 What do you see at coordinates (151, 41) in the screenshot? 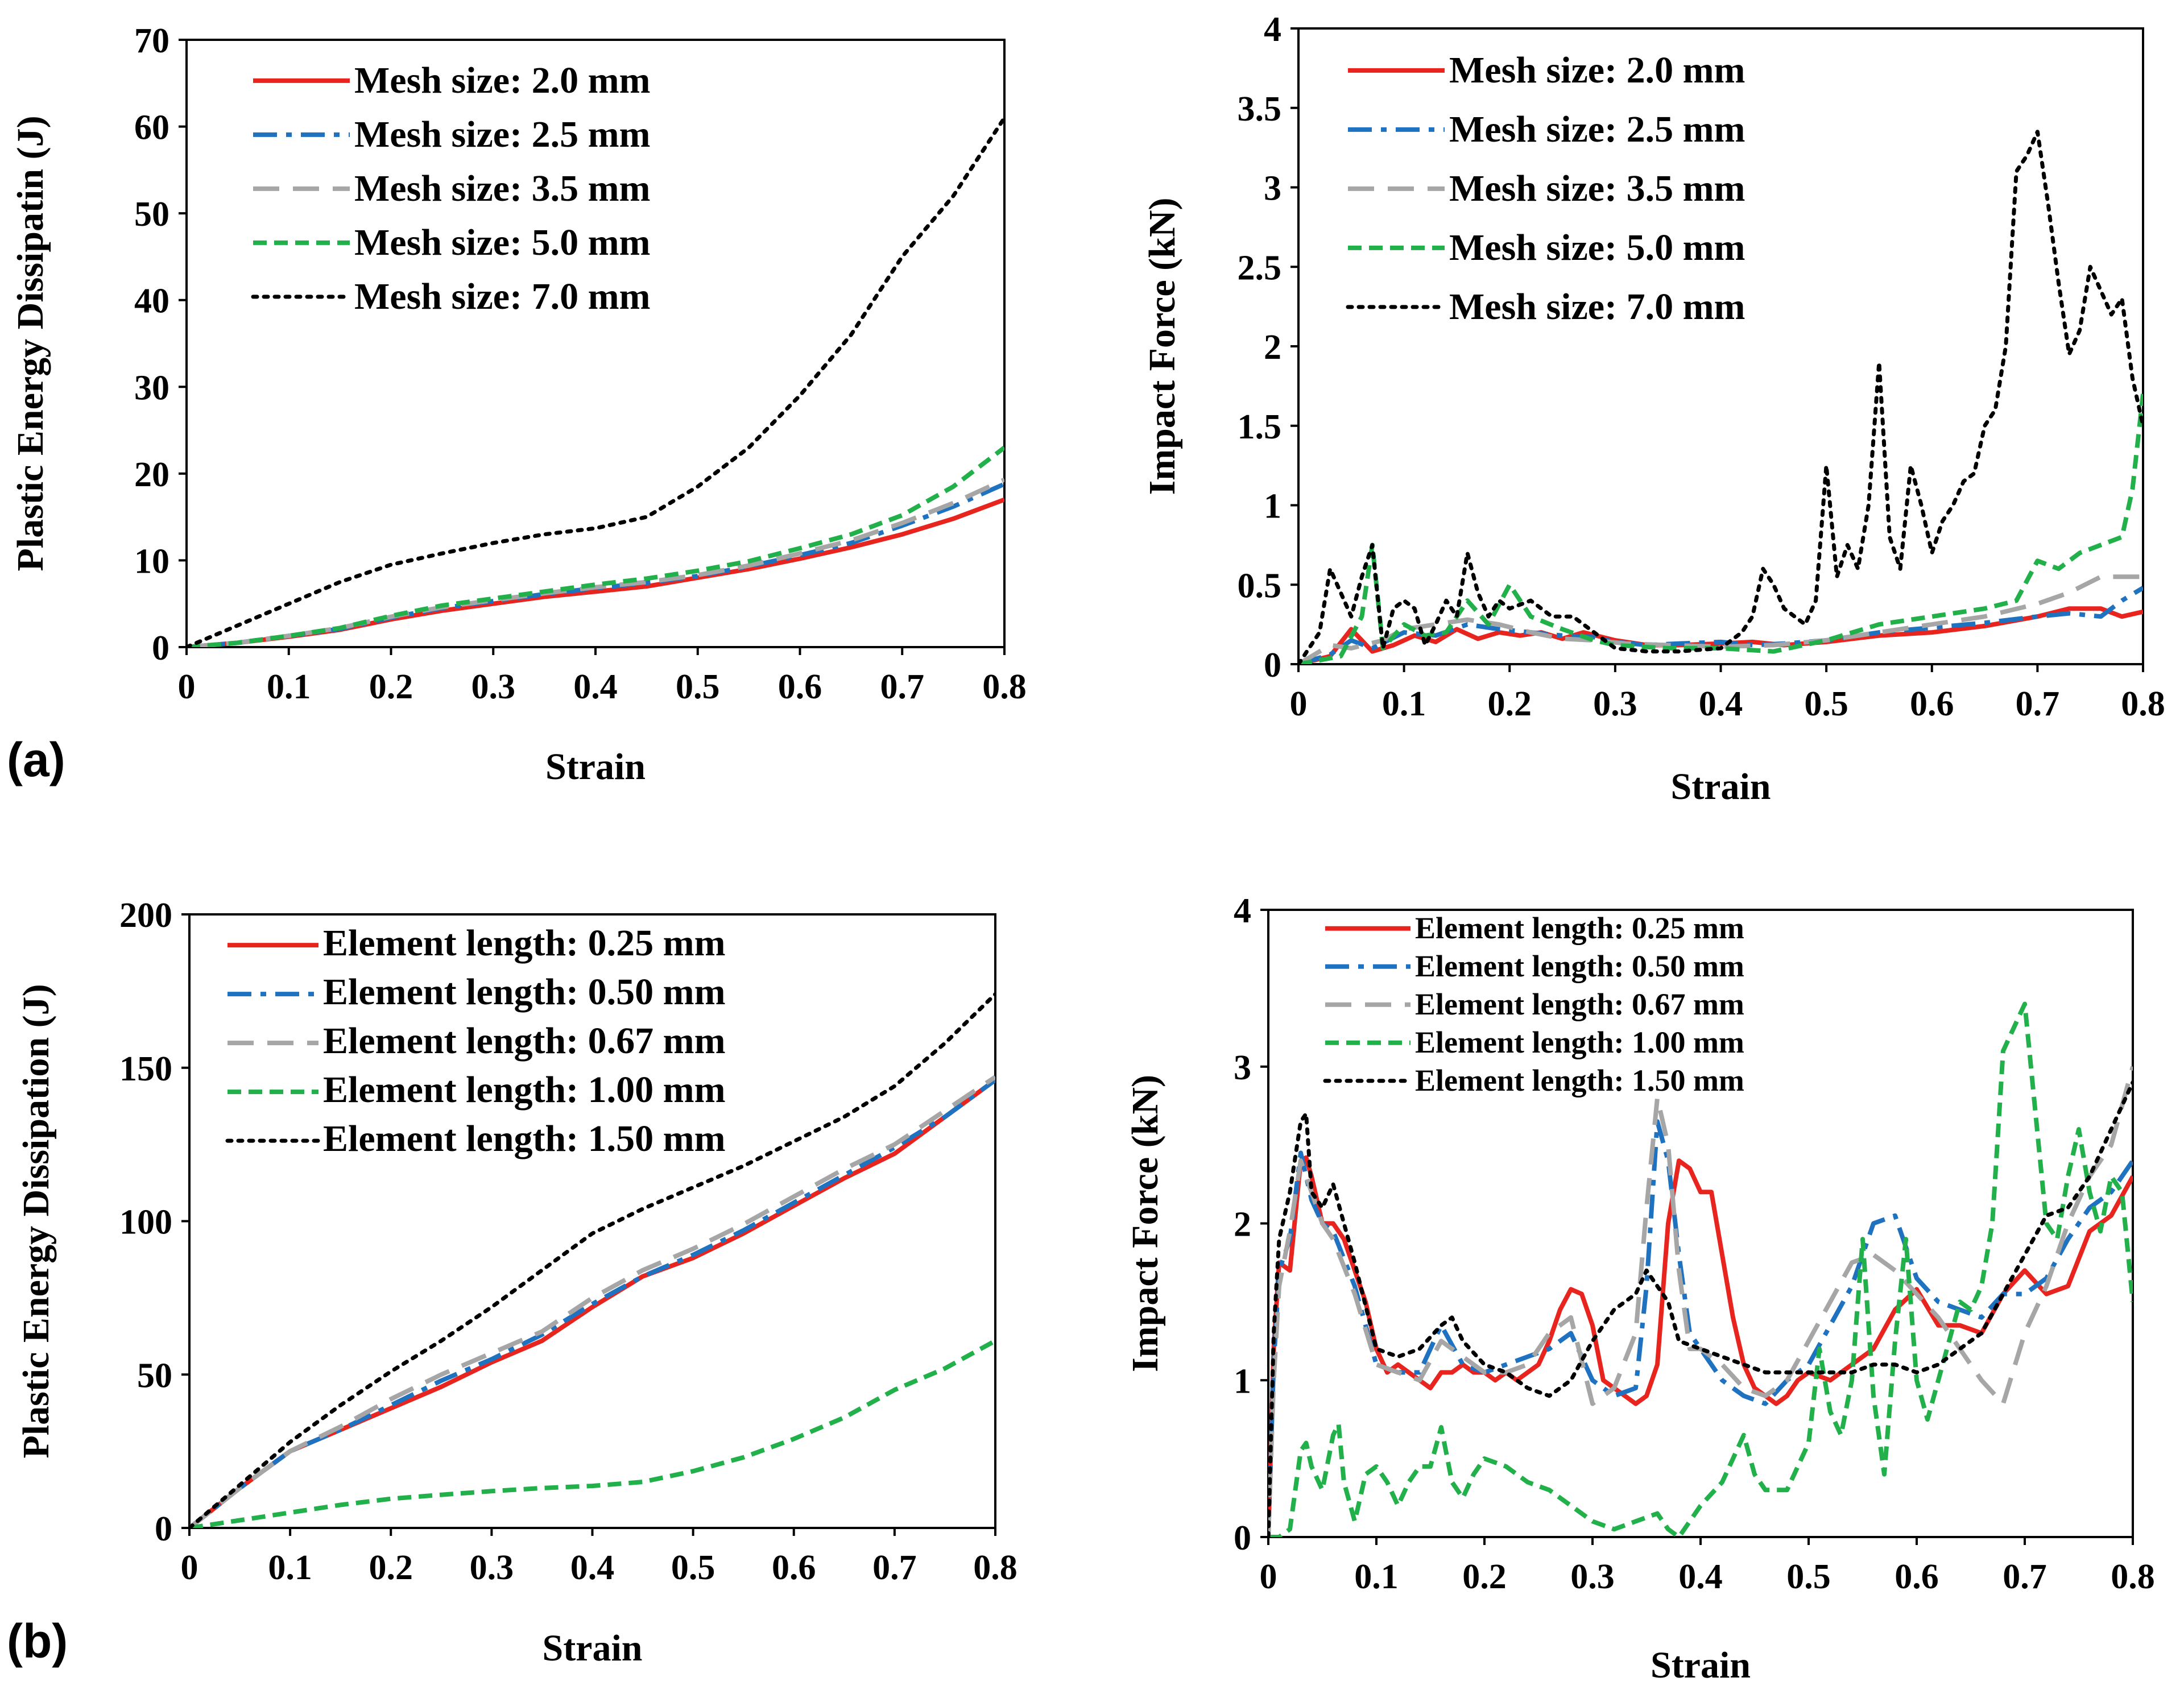
I see `y-tick-label: 70` at bounding box center [151, 41].